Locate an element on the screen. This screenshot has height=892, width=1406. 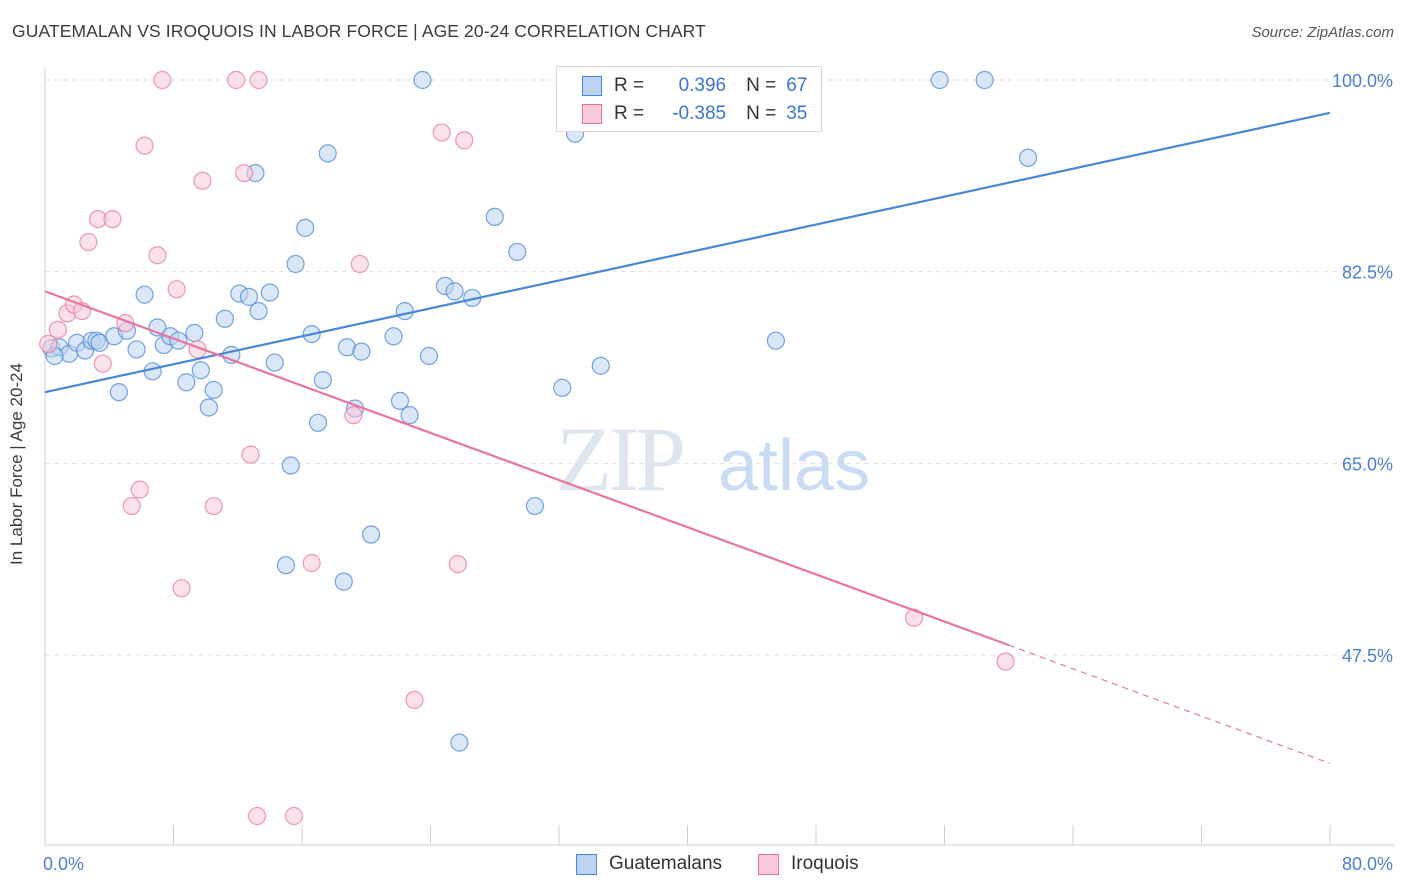
legend-item-iroquois: Iroquois is located at coordinates (808, 864).